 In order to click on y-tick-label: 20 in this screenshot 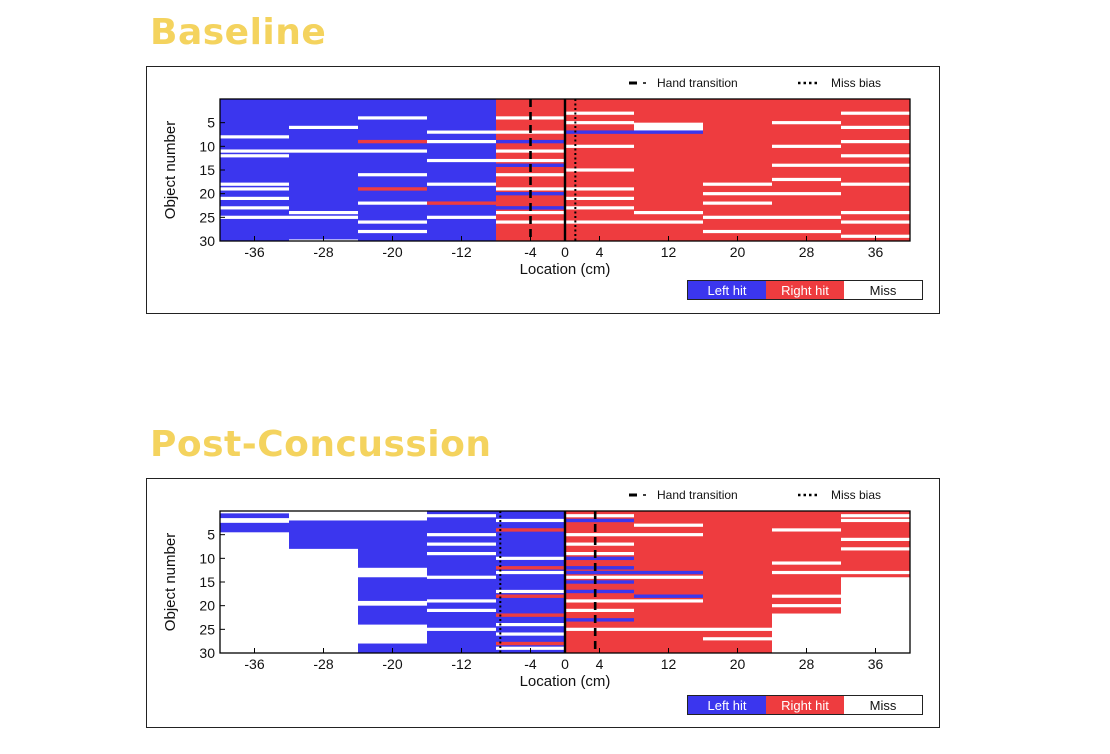, I will do `click(207, 606)`.